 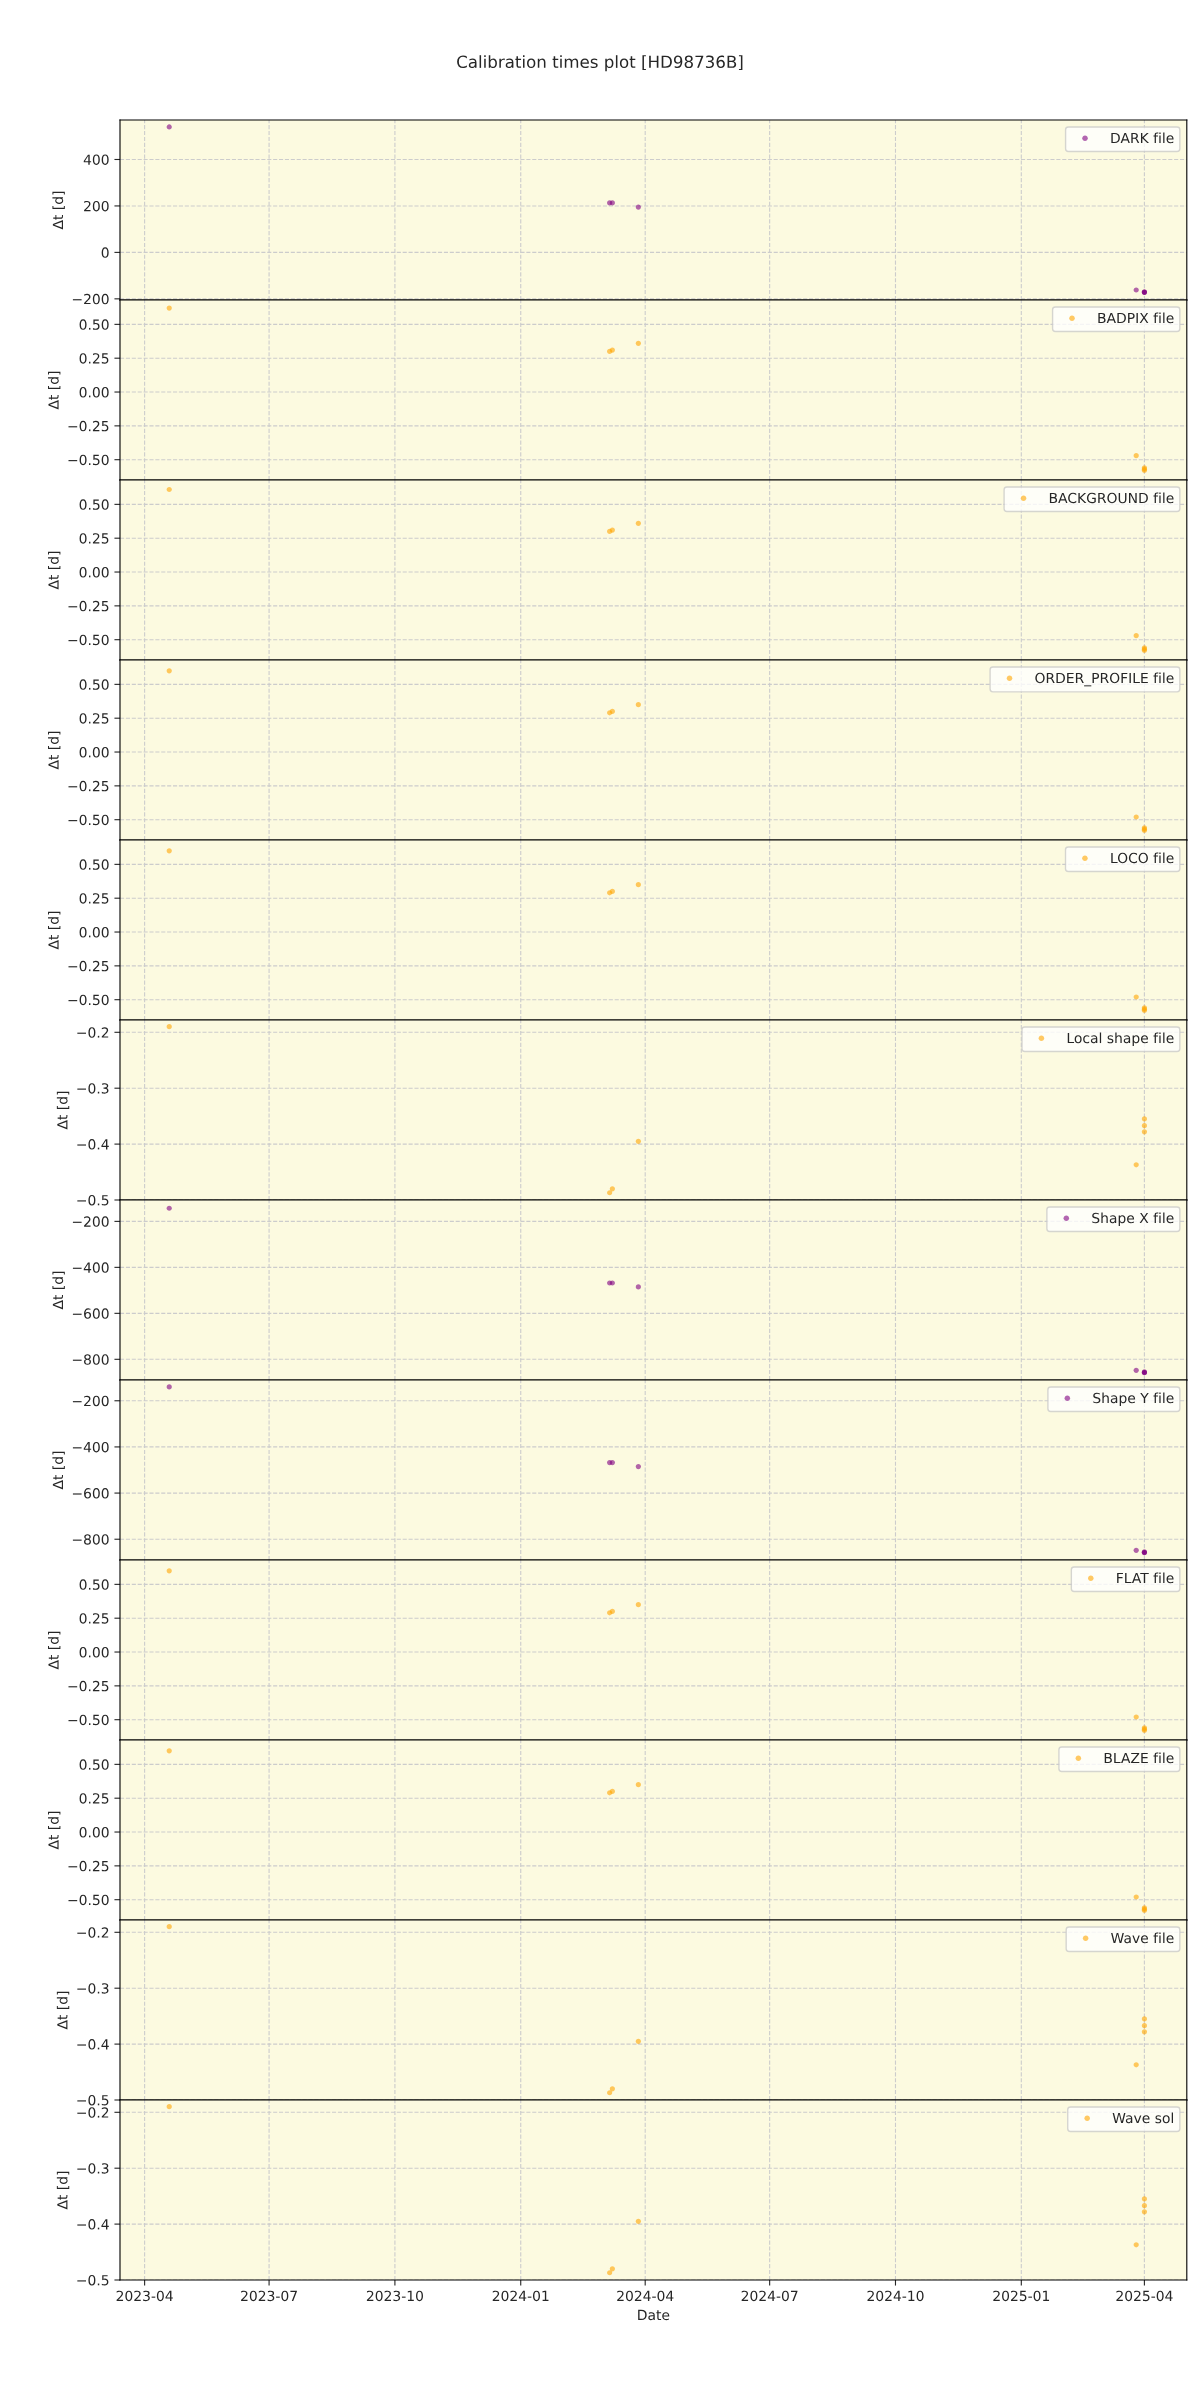 I want to click on x-tick-label: 2023-04, so click(x=144, y=2296).